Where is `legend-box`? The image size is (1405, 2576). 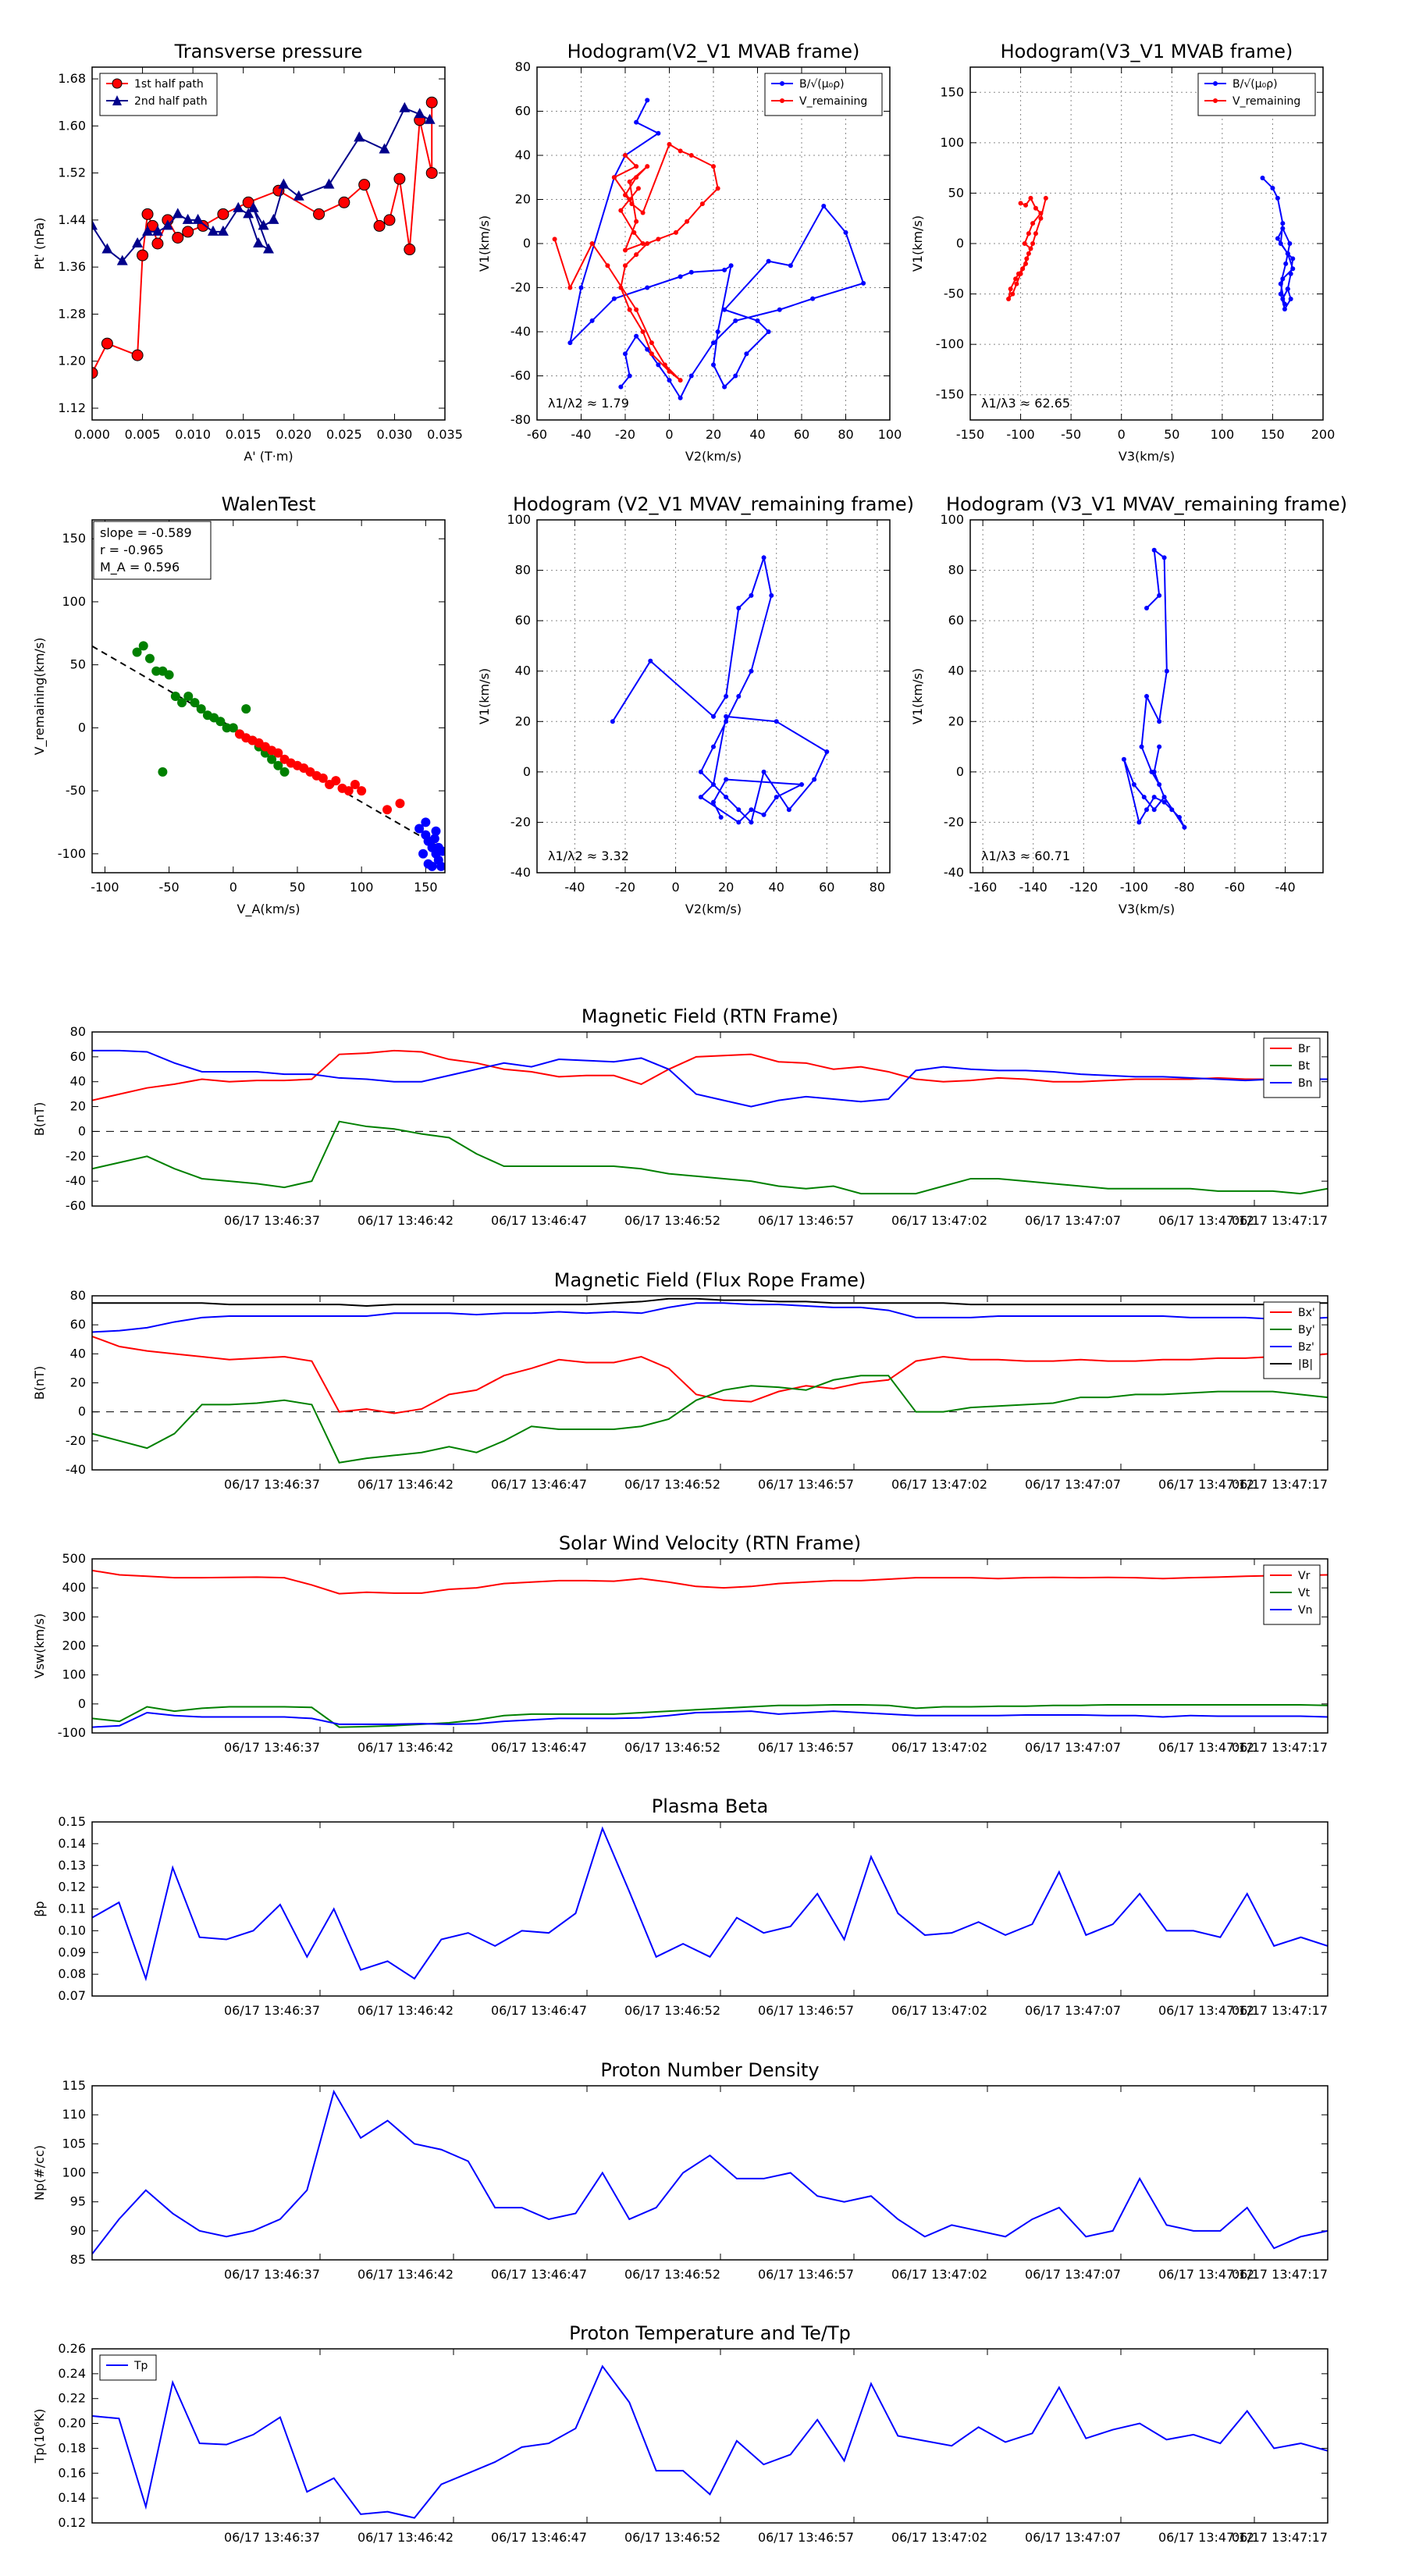
legend-box is located at coordinates (128, 2367).